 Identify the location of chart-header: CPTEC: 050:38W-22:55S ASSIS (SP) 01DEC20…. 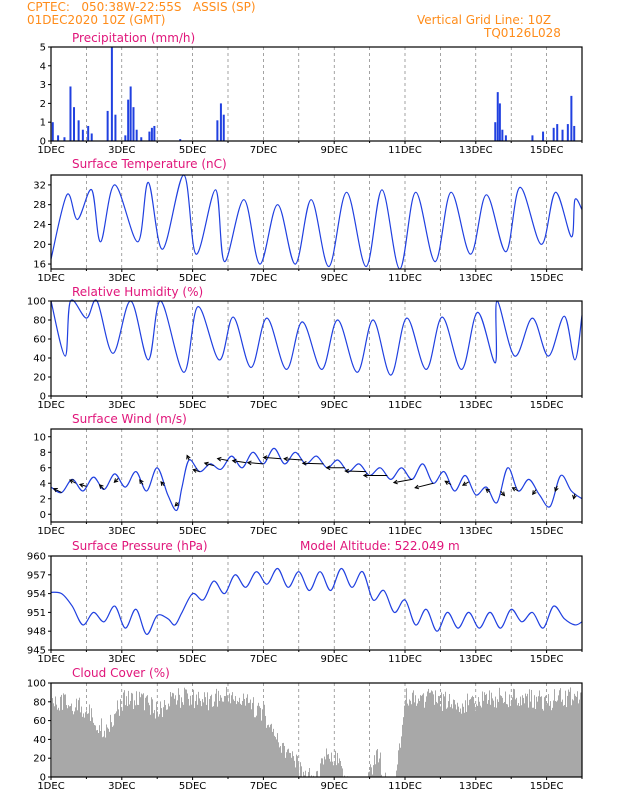
(309, 22).